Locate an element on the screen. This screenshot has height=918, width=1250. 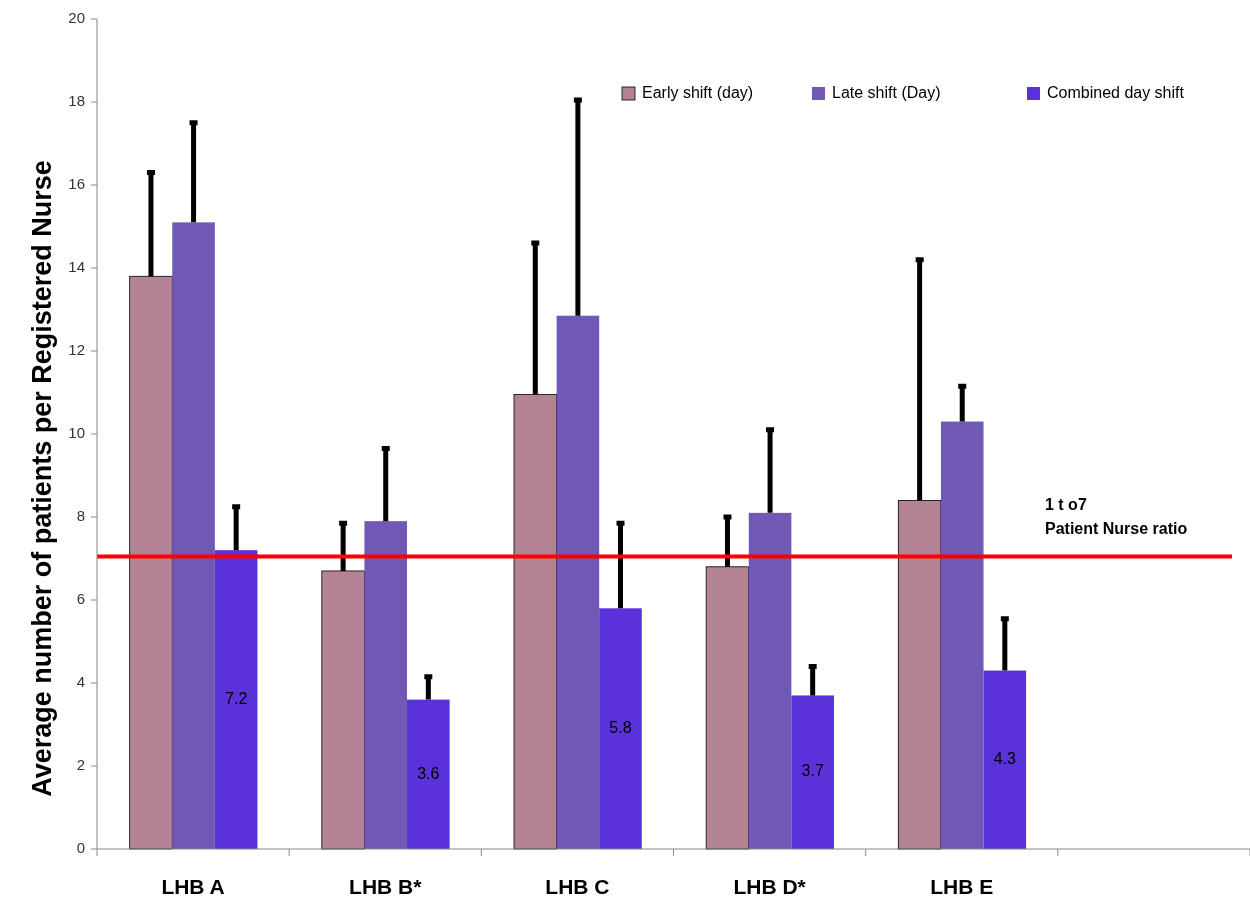
legend-label: Combined day shift is located at coordinates (1116, 93).